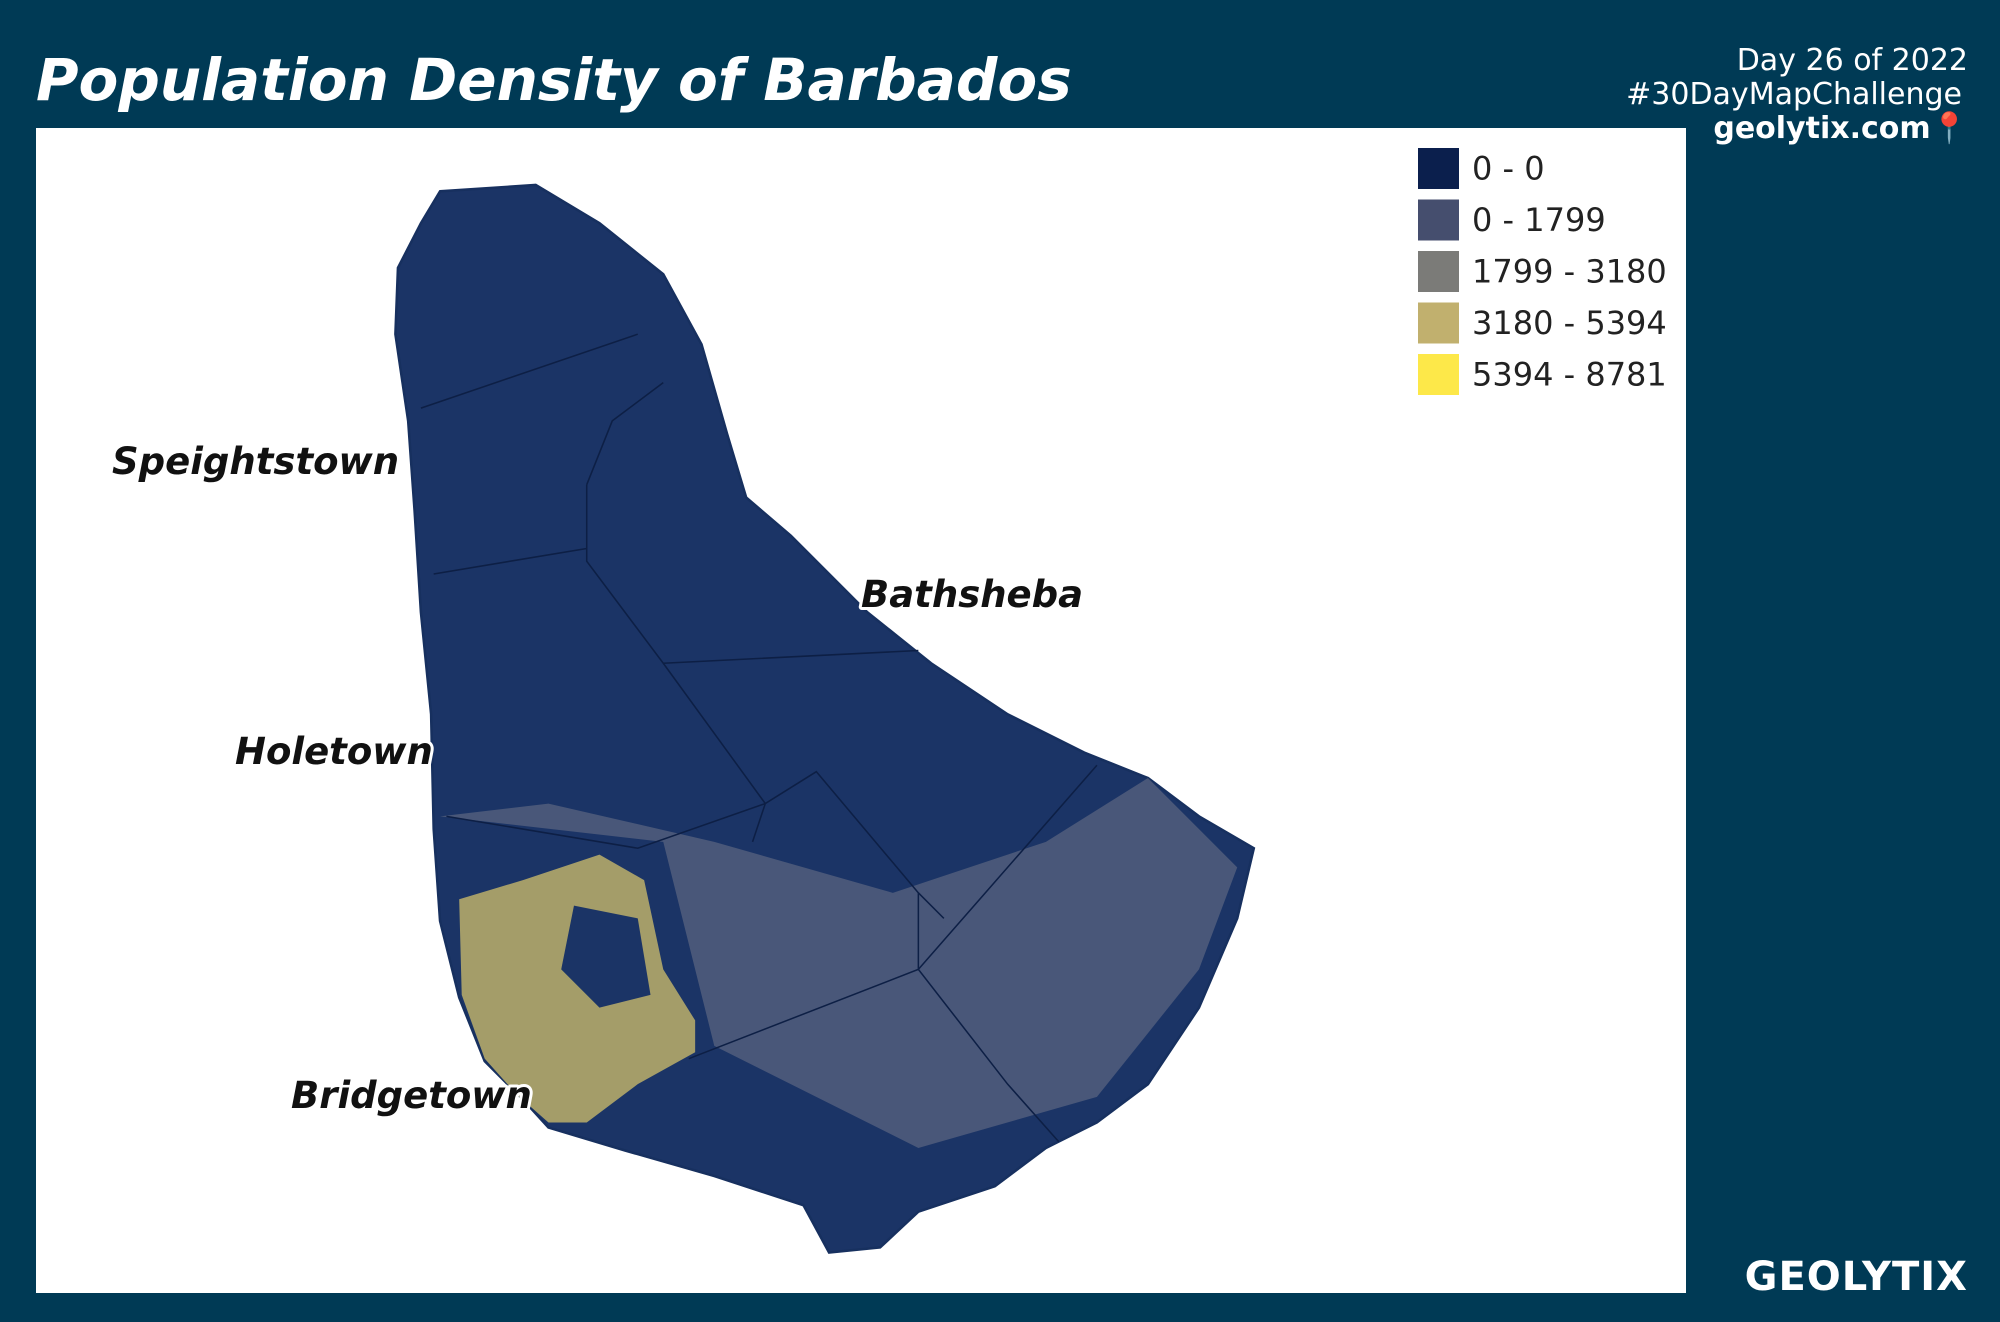 The width and height of the screenshot is (2000, 1322). I want to click on legend-label: 0 - 0, so click(1508, 169).